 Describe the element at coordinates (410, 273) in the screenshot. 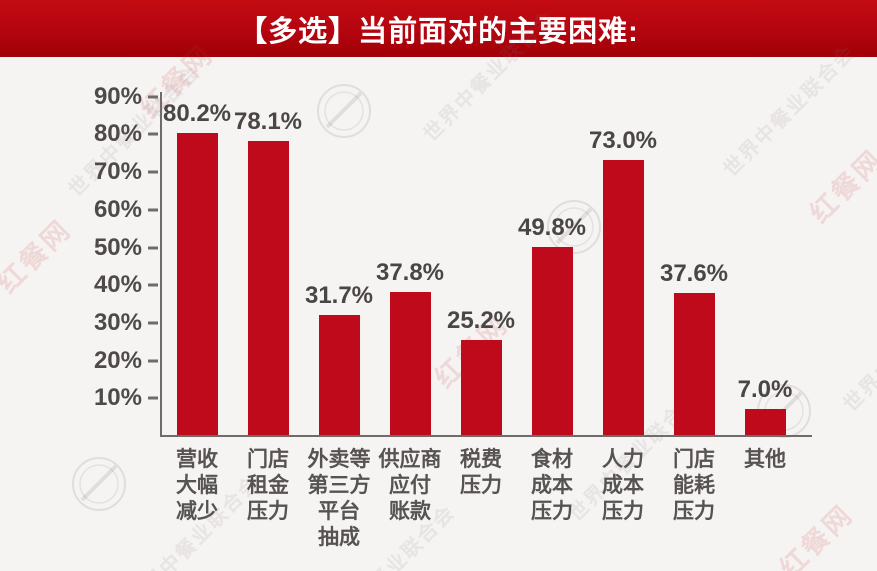

I see `bar-value-label: 37.8%` at that location.